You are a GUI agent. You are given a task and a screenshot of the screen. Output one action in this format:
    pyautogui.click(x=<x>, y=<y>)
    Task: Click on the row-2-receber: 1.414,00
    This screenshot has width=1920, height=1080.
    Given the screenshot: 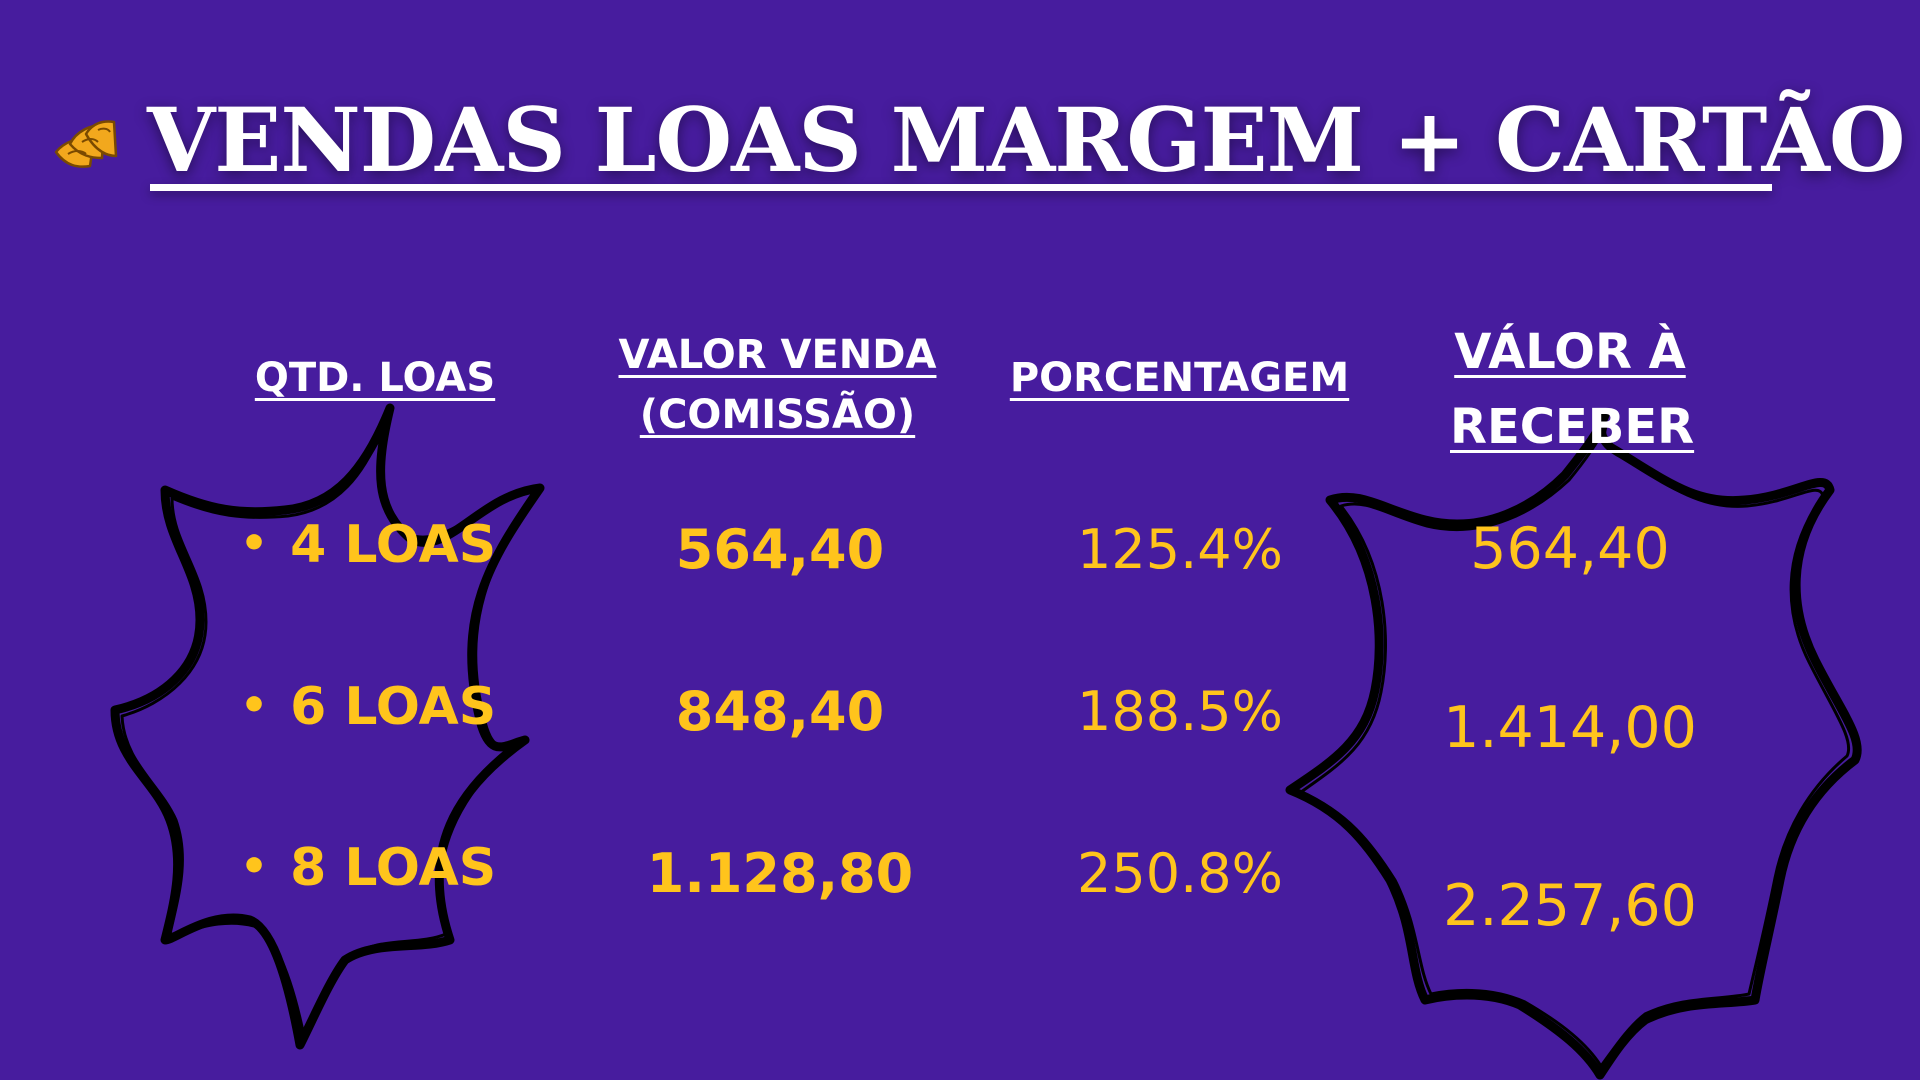 What is the action you would take?
    pyautogui.click(x=1570, y=728)
    